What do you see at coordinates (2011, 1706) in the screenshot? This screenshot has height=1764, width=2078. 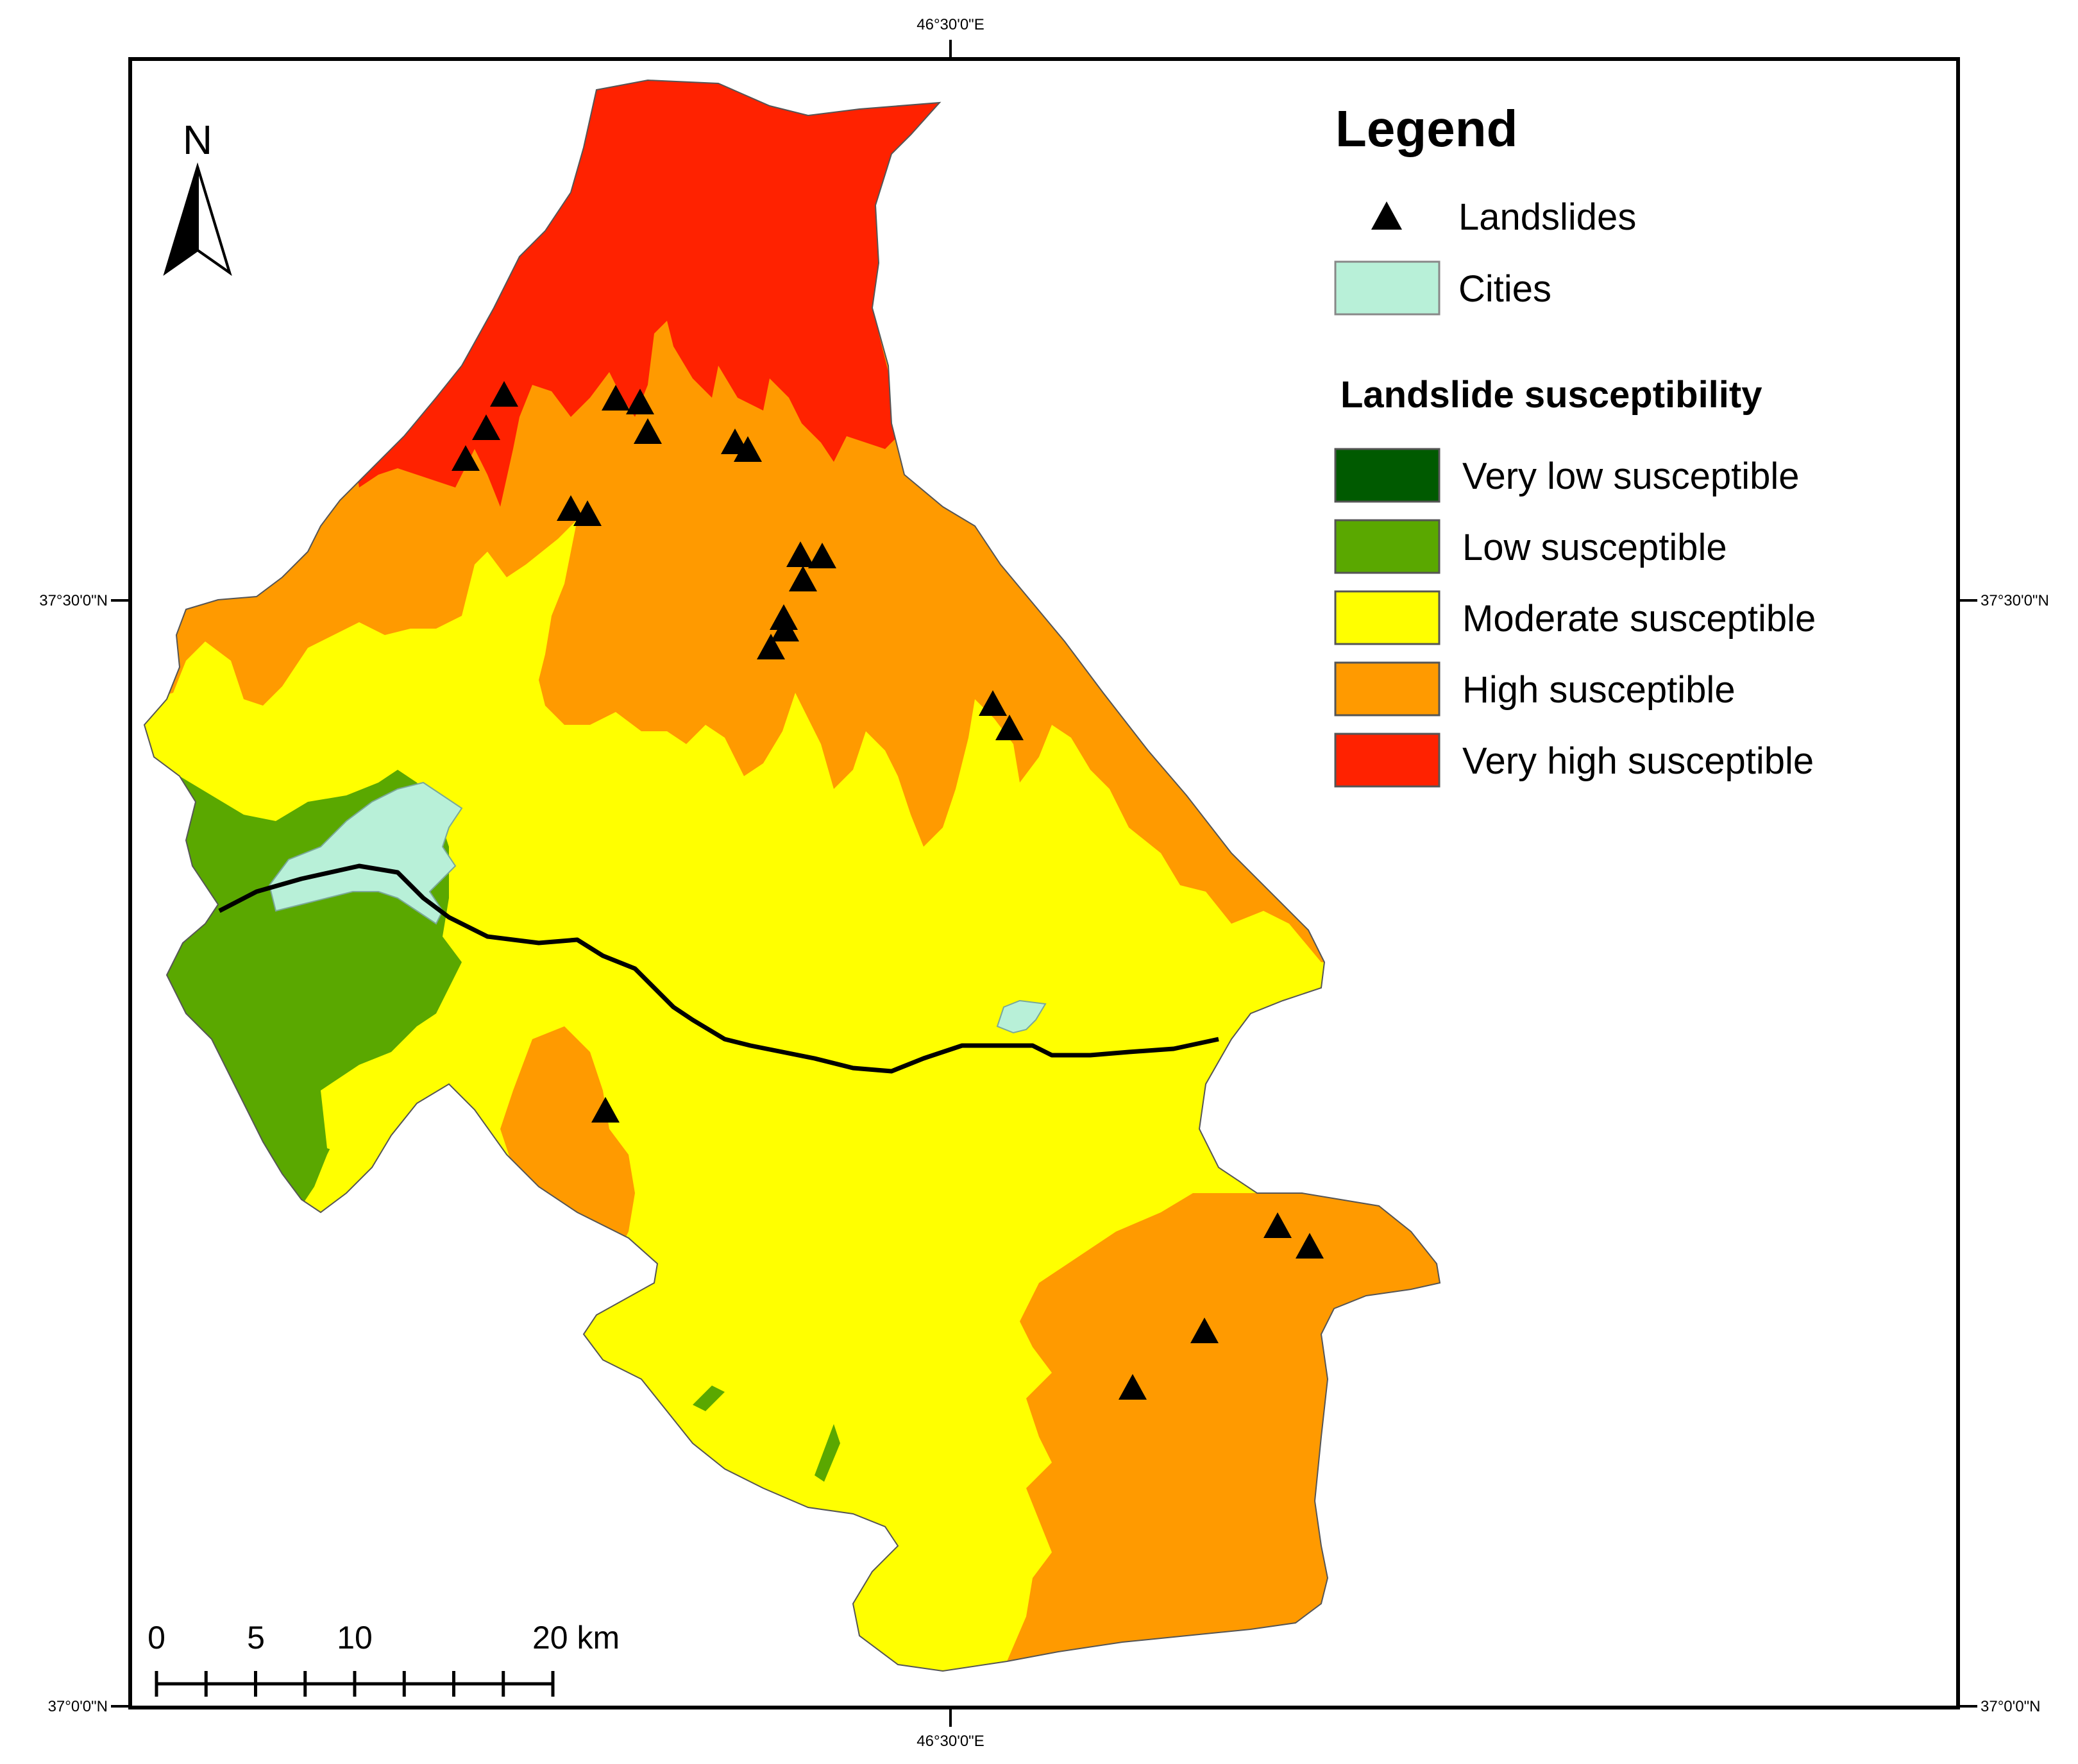 I see `right-bottom-latitude-label: 37°0'0"N` at bounding box center [2011, 1706].